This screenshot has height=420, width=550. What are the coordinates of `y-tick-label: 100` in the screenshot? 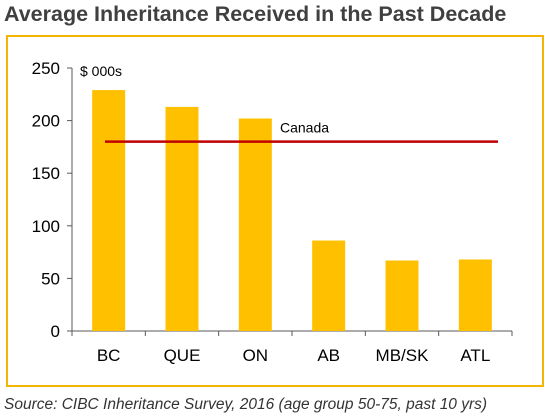 It's located at (46, 226).